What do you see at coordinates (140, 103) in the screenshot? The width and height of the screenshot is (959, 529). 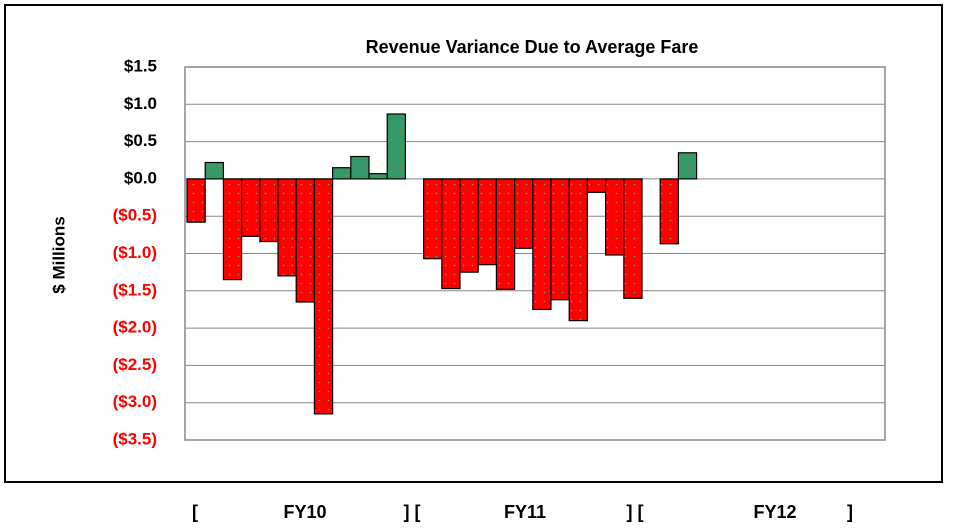 I see `y-tick-label: $1.0` at bounding box center [140, 103].